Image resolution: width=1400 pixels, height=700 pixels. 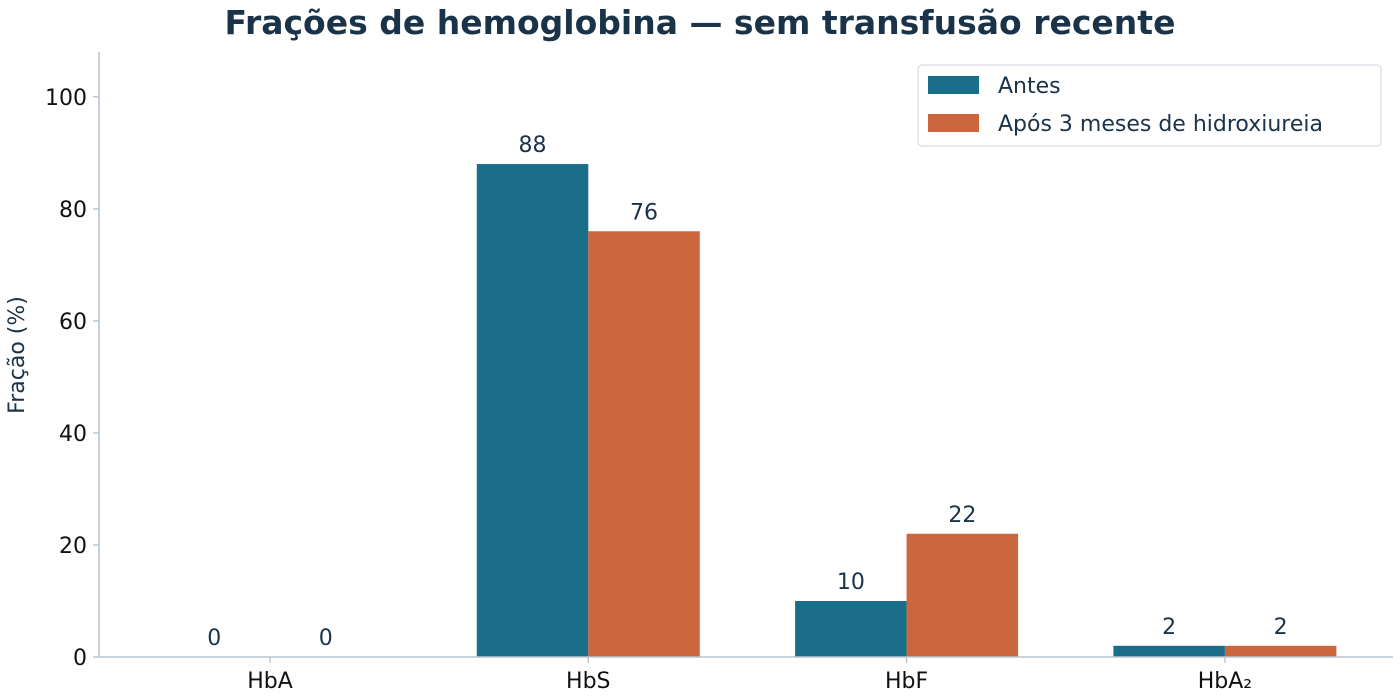 I want to click on legend-box, so click(x=1149, y=105).